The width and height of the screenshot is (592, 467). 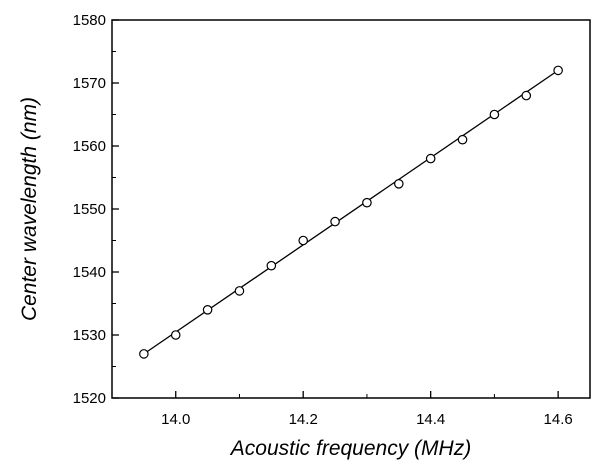 I want to click on y-tick-label: 1540, so click(x=89, y=272).